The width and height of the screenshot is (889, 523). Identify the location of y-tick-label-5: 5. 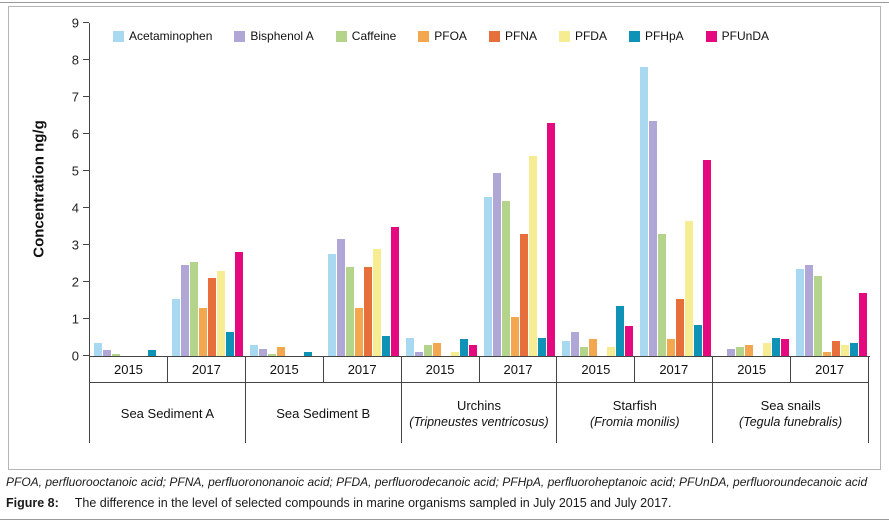
(75, 171).